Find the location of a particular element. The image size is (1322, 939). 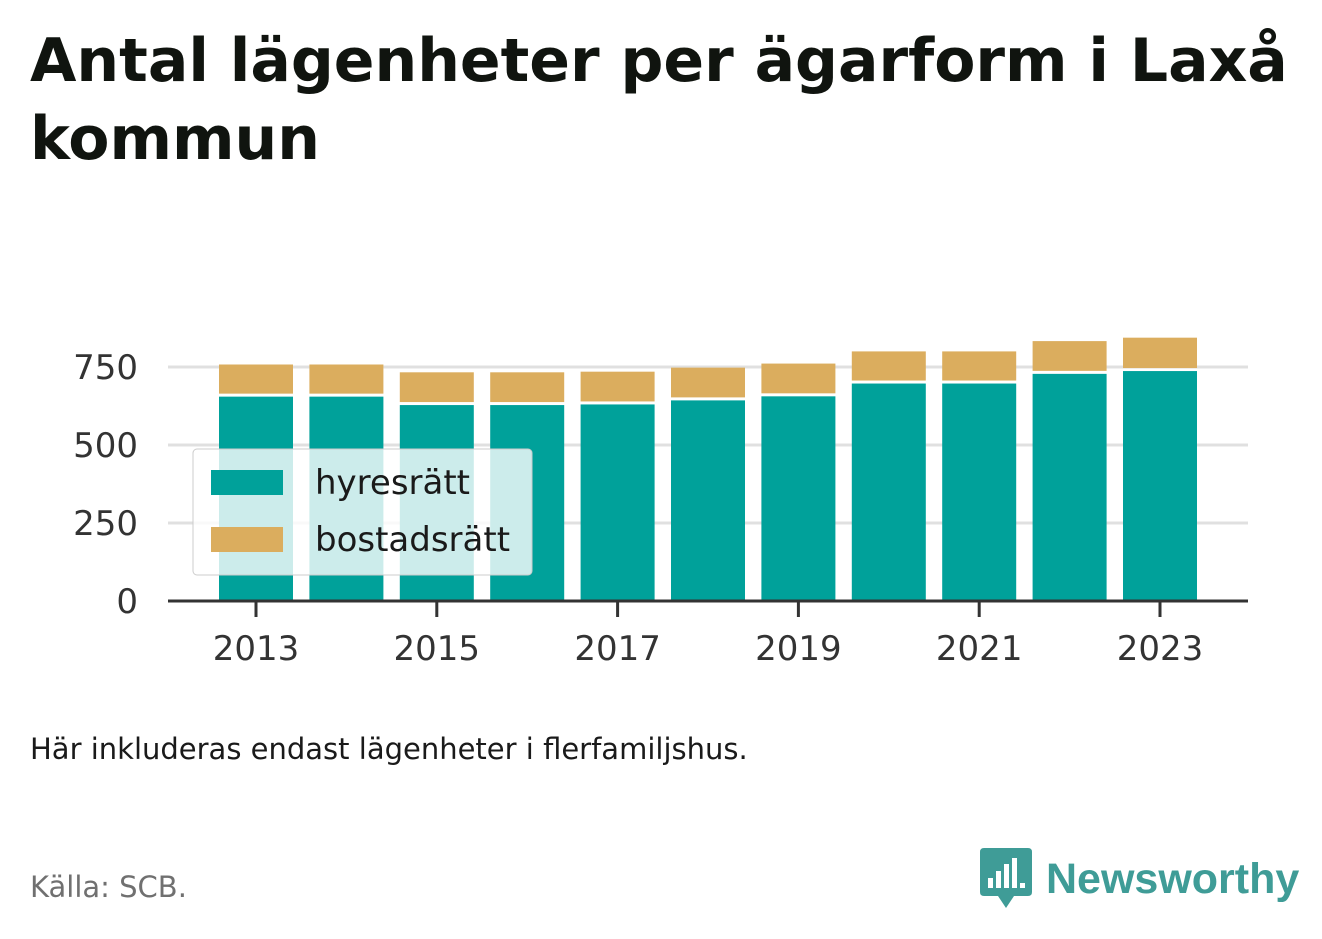

x-tick-label: 2019 is located at coordinates (798, 649).